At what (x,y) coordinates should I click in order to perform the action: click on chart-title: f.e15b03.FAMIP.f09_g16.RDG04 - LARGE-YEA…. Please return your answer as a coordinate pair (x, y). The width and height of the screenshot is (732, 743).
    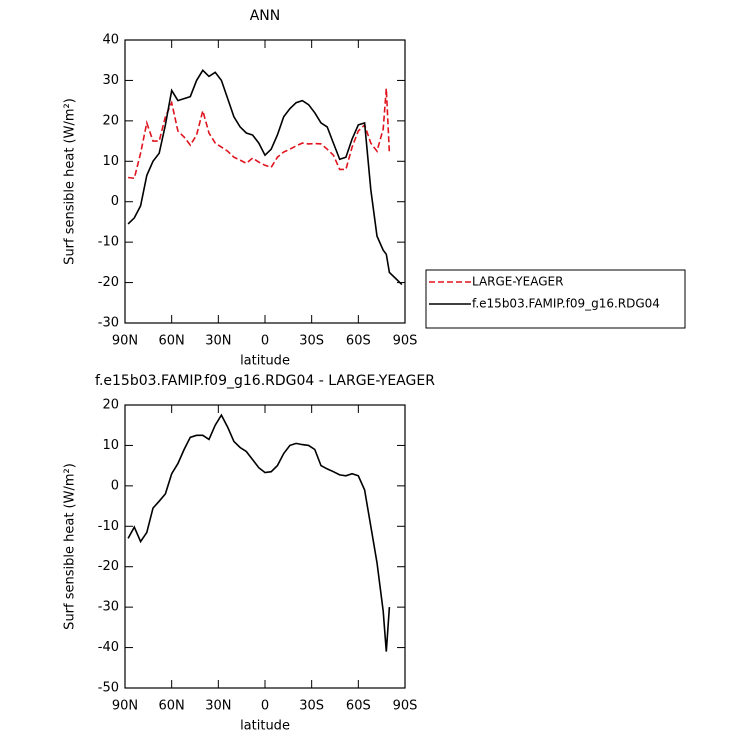
    Looking at the image, I should click on (265, 381).